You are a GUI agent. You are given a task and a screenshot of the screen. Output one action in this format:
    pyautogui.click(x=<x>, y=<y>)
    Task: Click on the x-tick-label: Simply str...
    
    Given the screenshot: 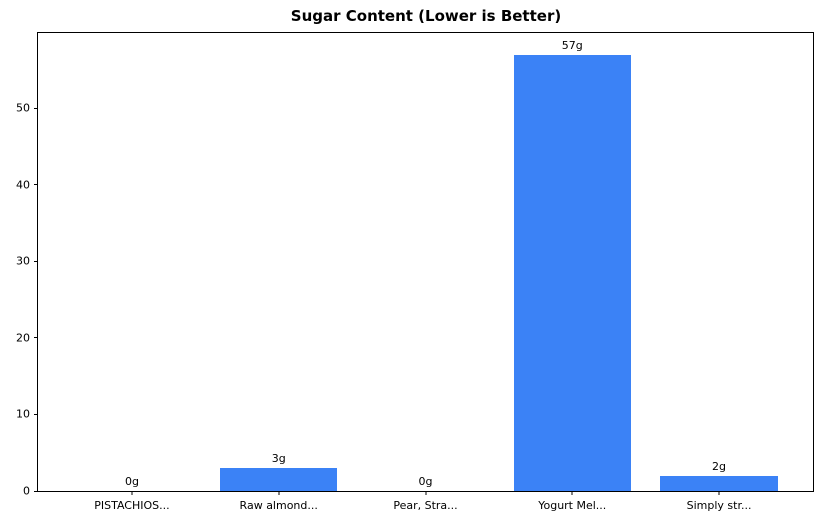 What is the action you would take?
    pyautogui.click(x=719, y=505)
    